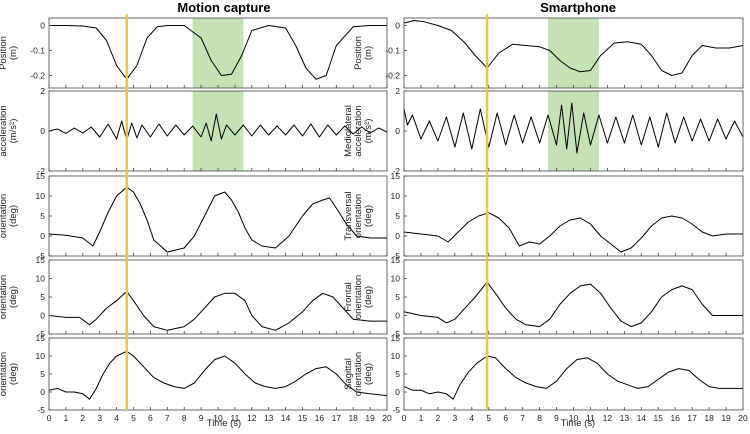  Describe the element at coordinates (194, 131) in the screenshot. I see `mocap-mediolateral-panel: 2 0 -2 Mediolateral acceleration(m/s²)` at that location.